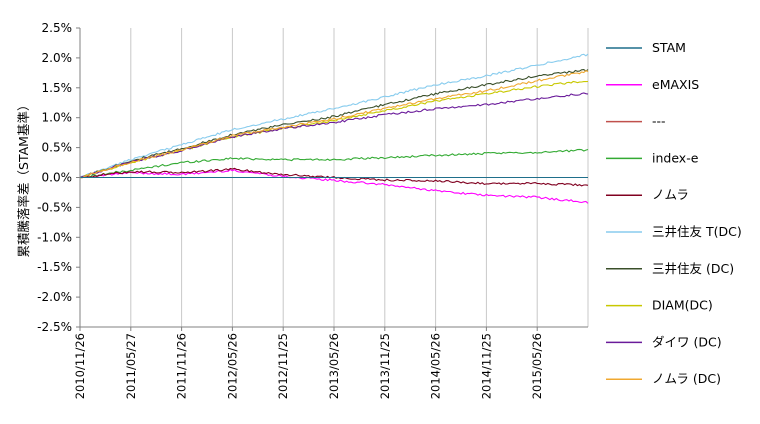 The width and height of the screenshot is (760, 424). What do you see at coordinates (232, 366) in the screenshot?
I see `x-tick-label: 2012/05/26` at bounding box center [232, 366].